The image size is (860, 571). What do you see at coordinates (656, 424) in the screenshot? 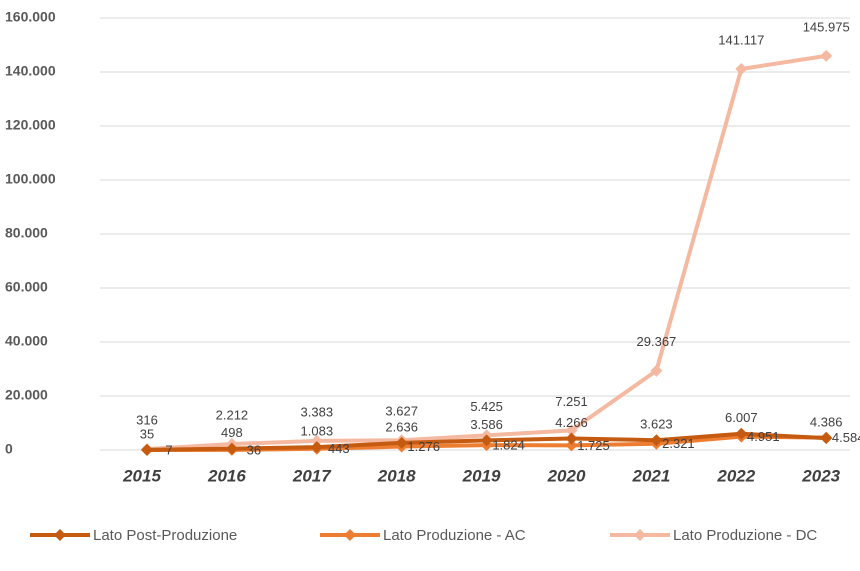
I see `data-label: 3.623` at bounding box center [656, 424].